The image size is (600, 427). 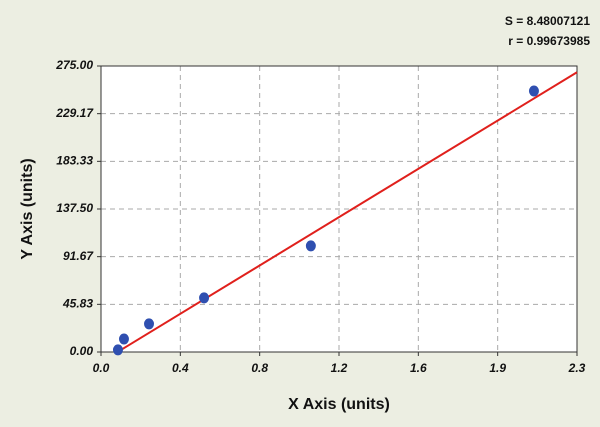 I want to click on x-axis-title: X Axis (units), so click(x=339, y=404).